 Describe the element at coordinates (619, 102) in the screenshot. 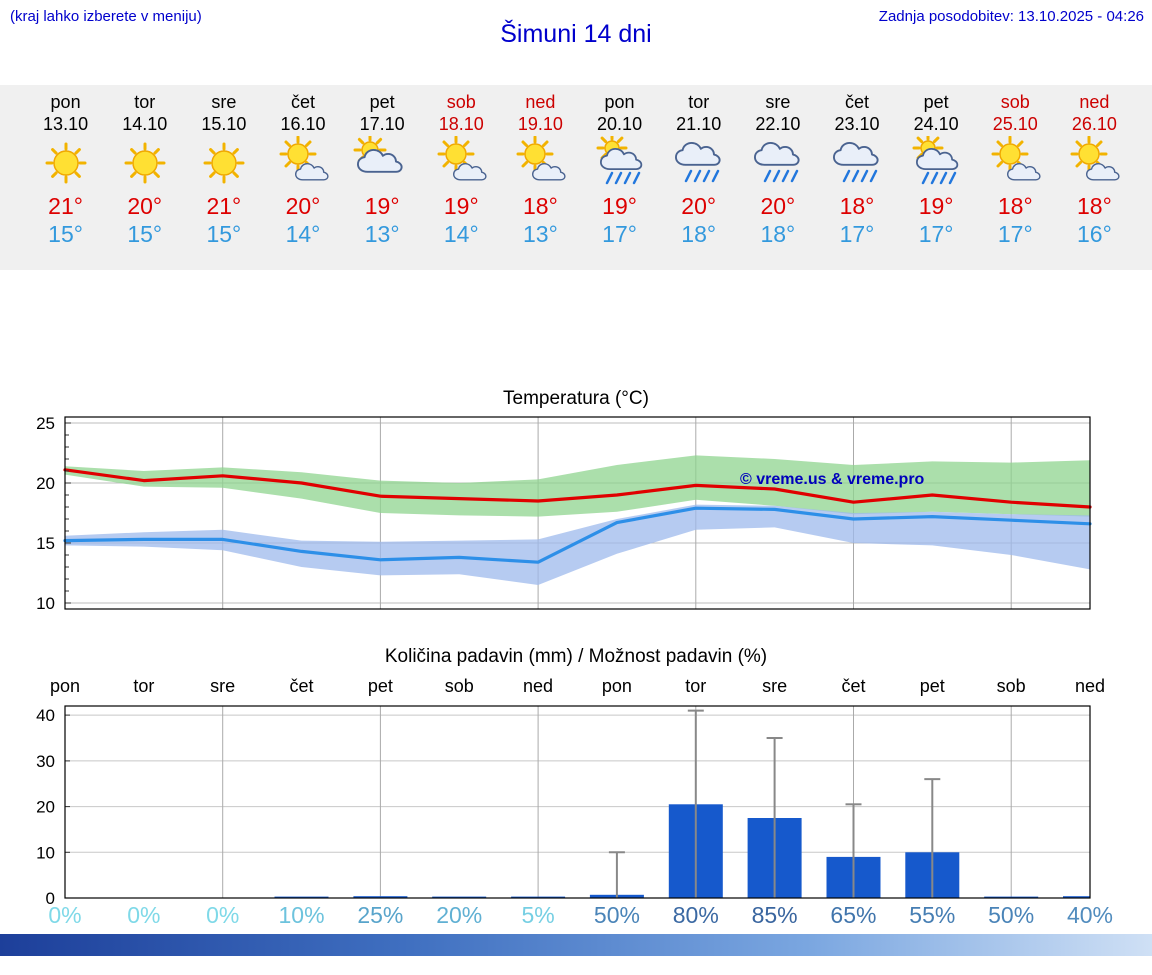

I see `day-name: pon` at that location.